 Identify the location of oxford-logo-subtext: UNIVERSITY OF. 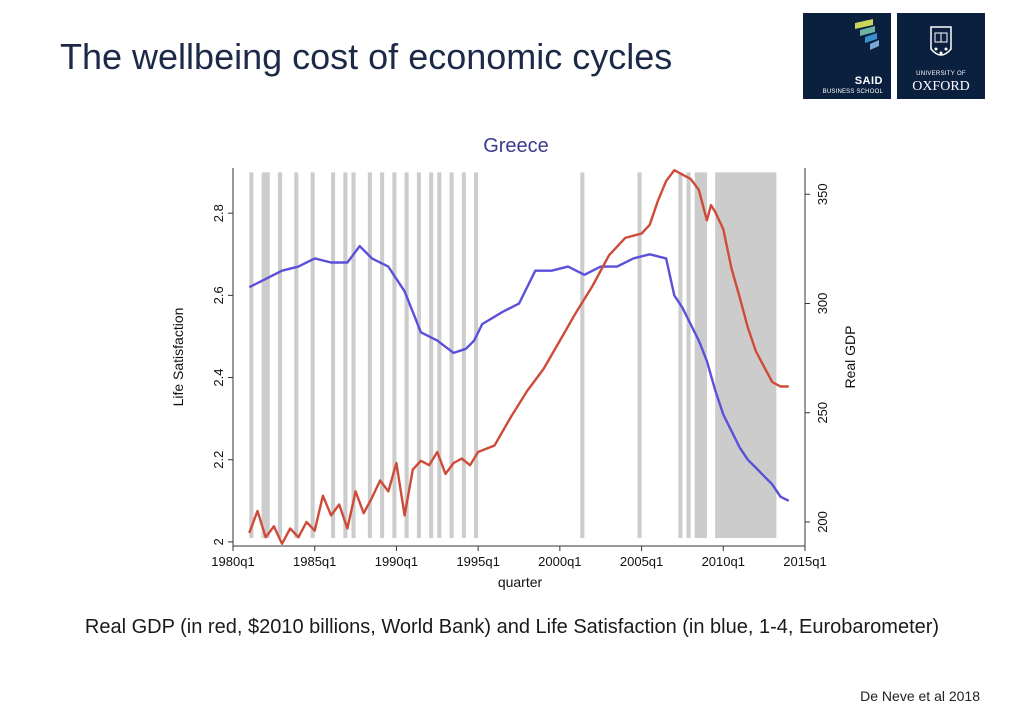
(941, 74).